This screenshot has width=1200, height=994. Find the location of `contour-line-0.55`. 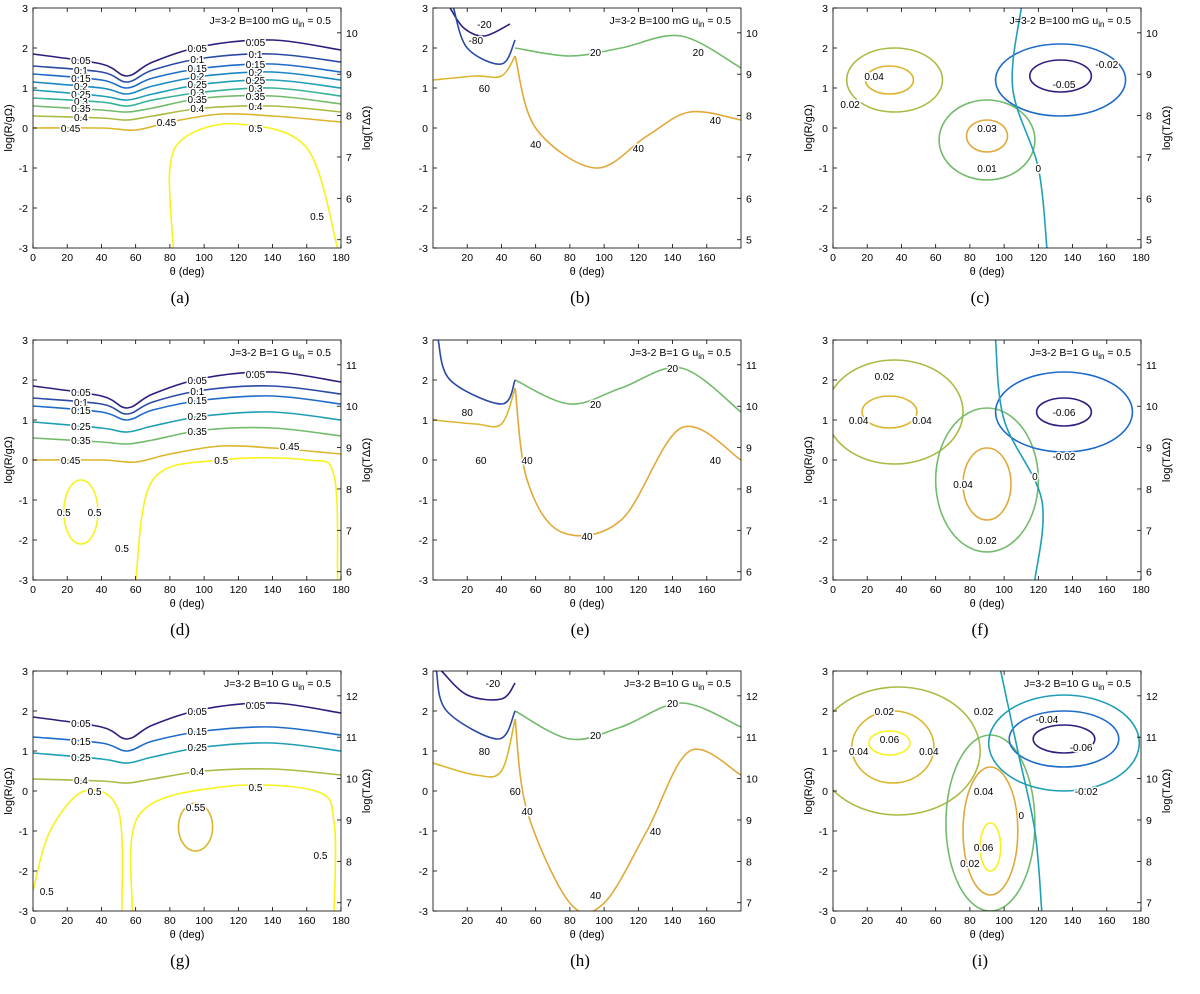

contour-line-0.55 is located at coordinates (195, 827).